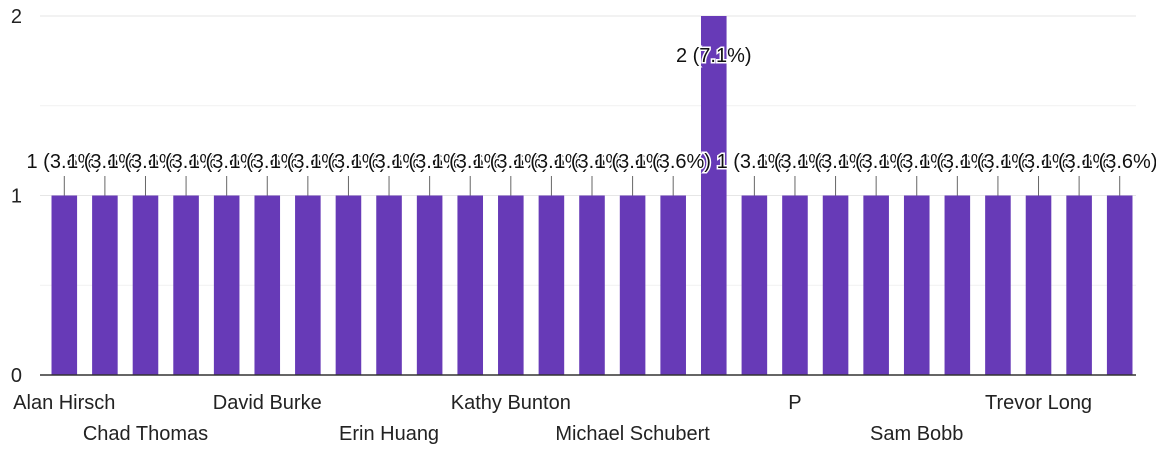 The image size is (1156, 450). I want to click on y-tick-label: 2, so click(16, 17).